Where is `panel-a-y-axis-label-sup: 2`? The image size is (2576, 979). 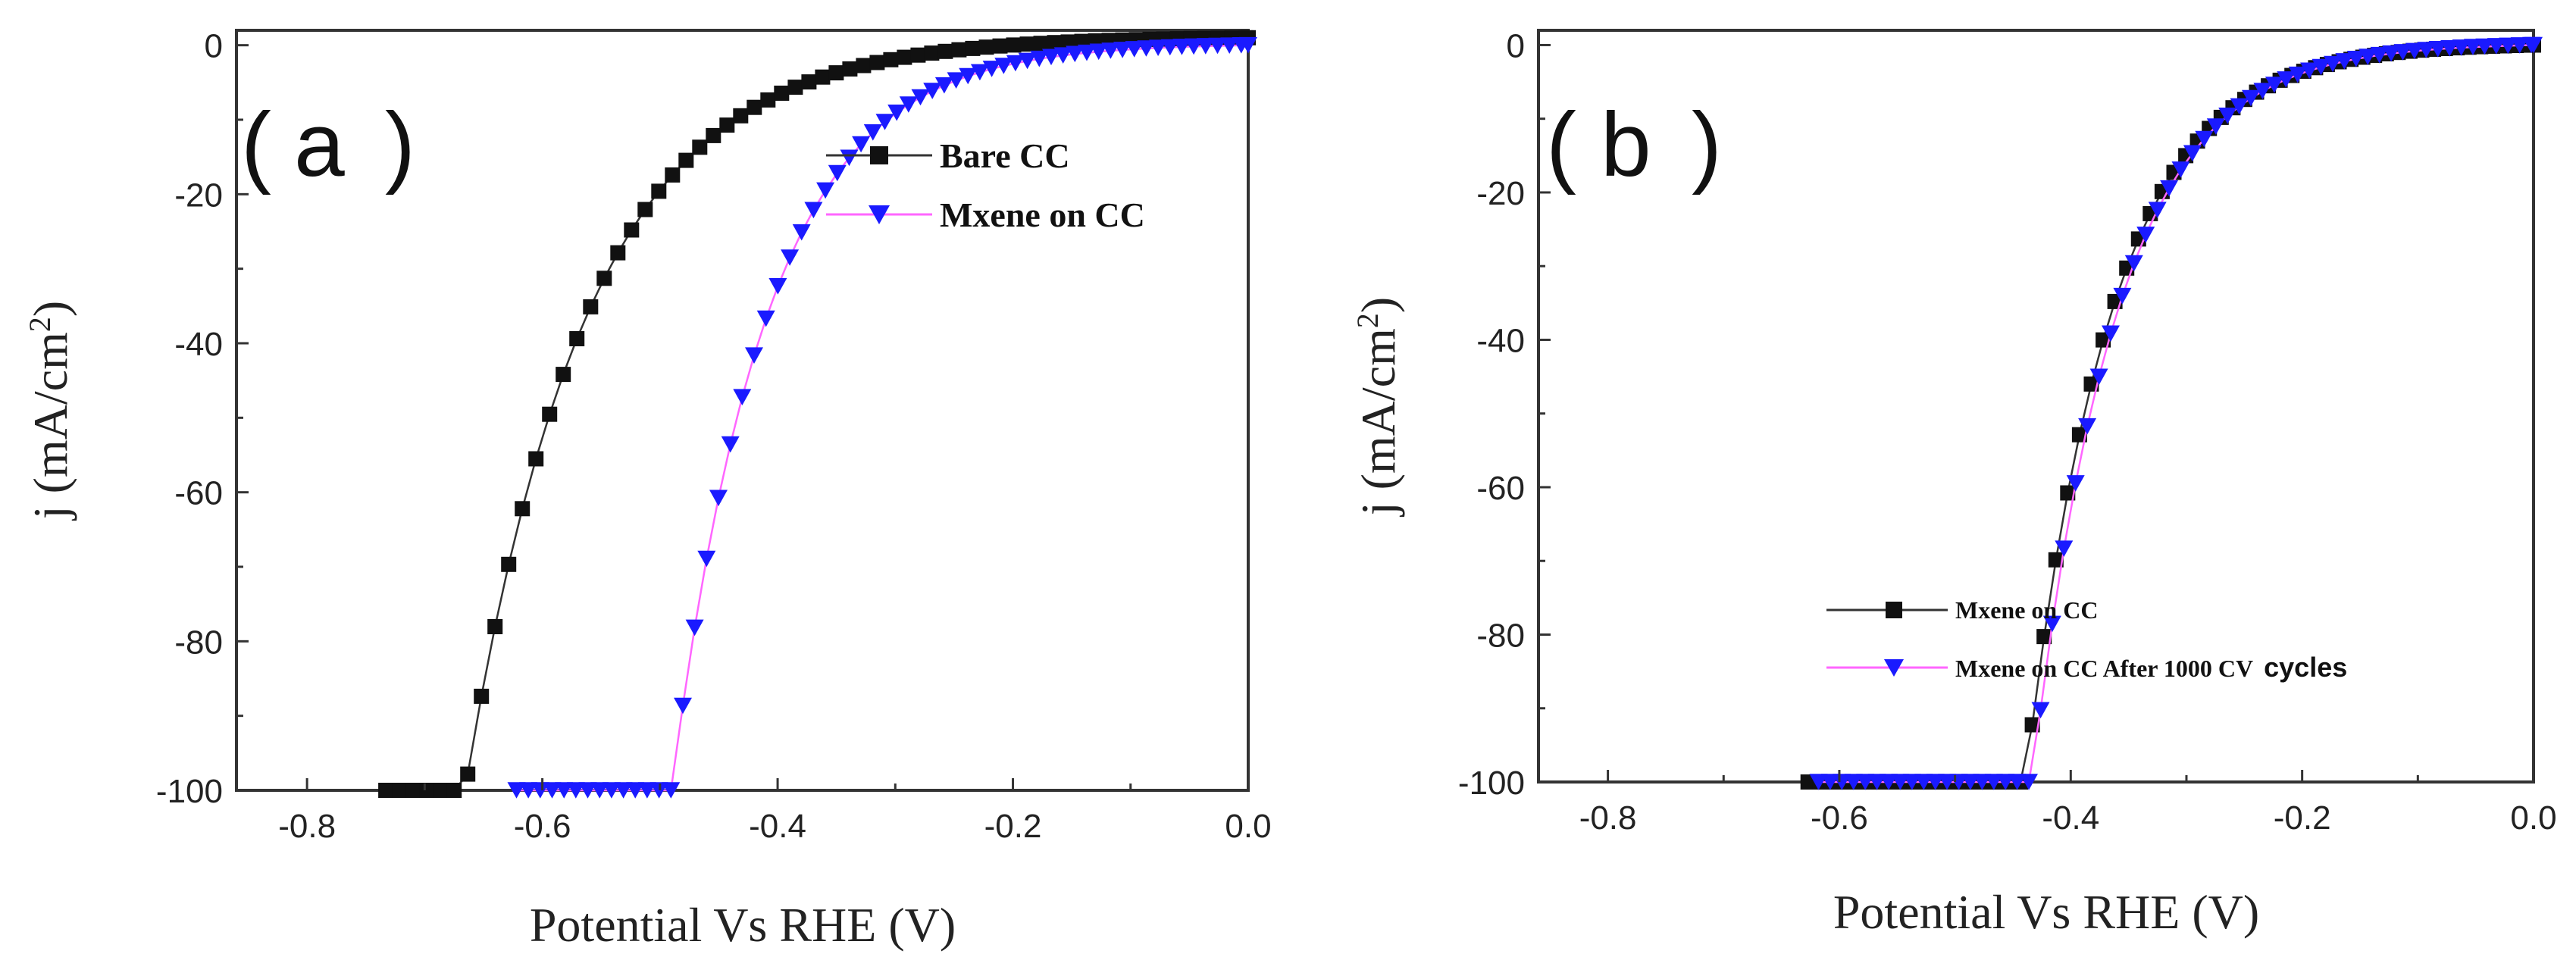 panel-a-y-axis-label-sup: 2 is located at coordinates (40, 324).